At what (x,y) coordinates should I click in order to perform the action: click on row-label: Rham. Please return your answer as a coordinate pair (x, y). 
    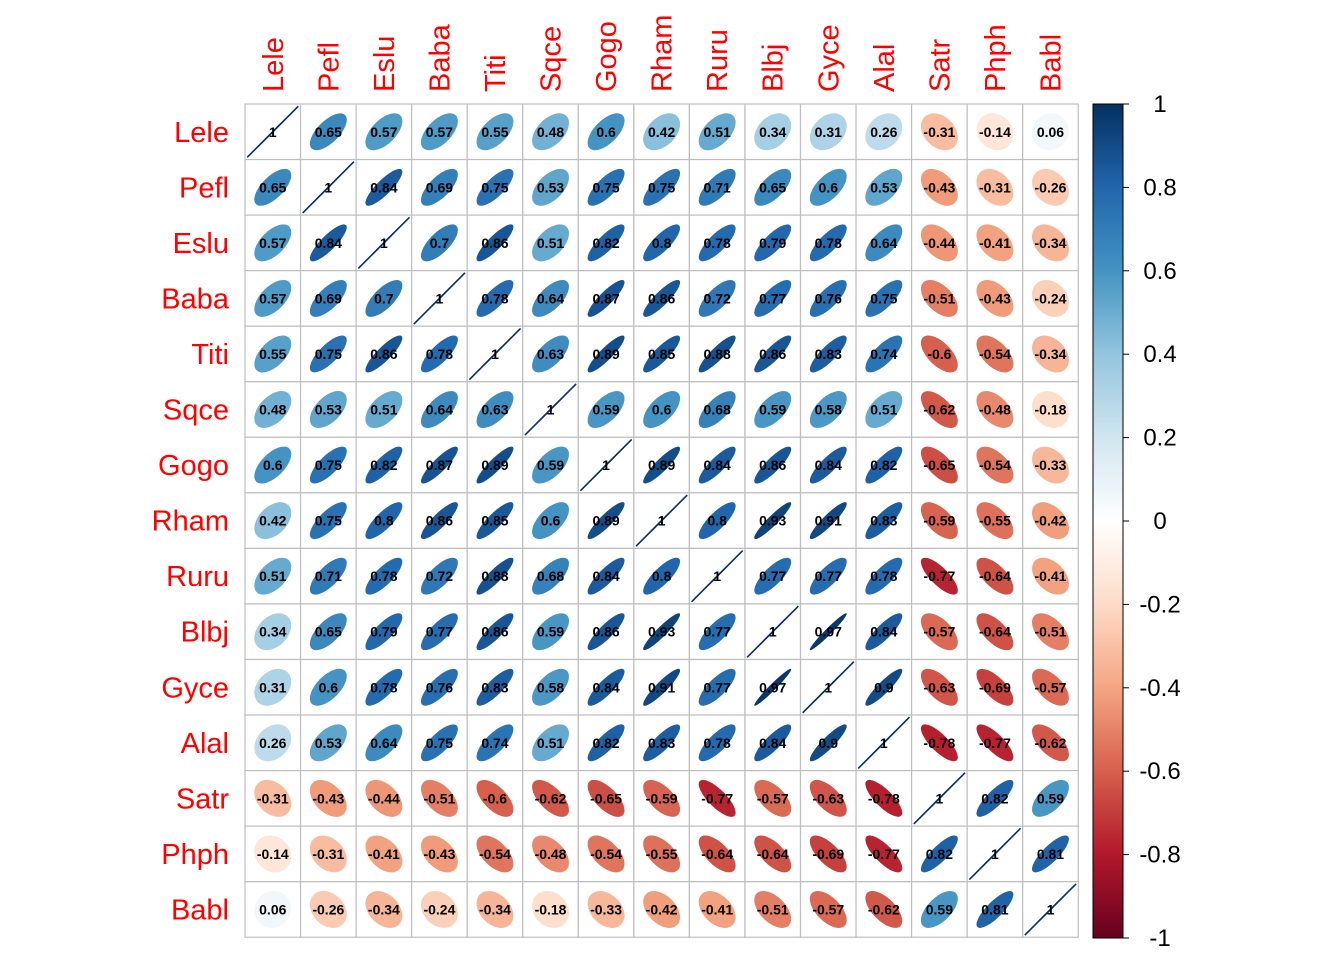
    Looking at the image, I should click on (190, 522).